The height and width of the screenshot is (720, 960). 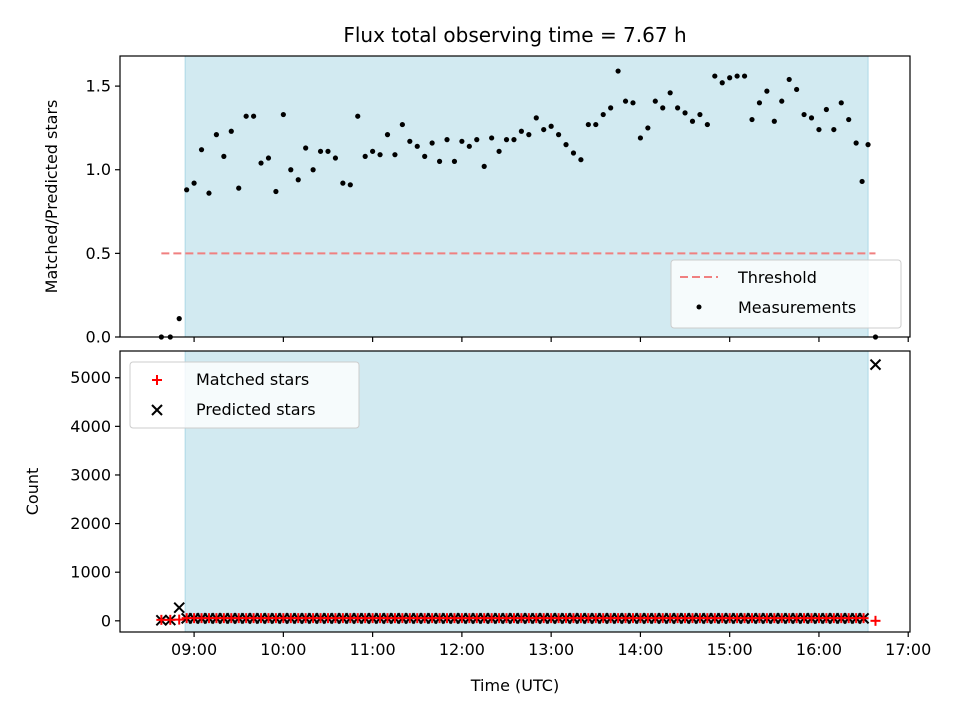 What do you see at coordinates (51, 197) in the screenshot?
I see `top-y-axis-label: Matched/Predicted stars` at bounding box center [51, 197].